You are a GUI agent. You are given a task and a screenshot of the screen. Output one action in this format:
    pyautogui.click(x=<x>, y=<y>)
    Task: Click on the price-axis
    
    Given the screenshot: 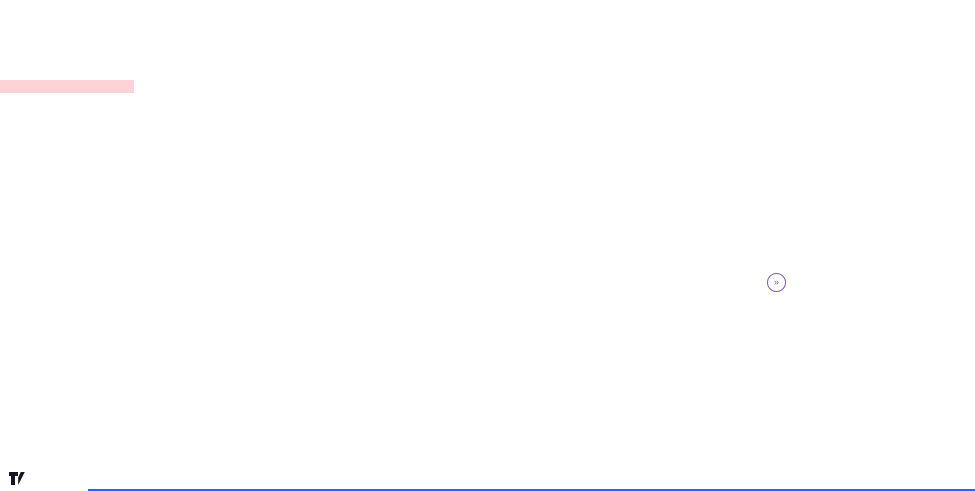 What is the action you would take?
    pyautogui.click(x=926, y=231)
    